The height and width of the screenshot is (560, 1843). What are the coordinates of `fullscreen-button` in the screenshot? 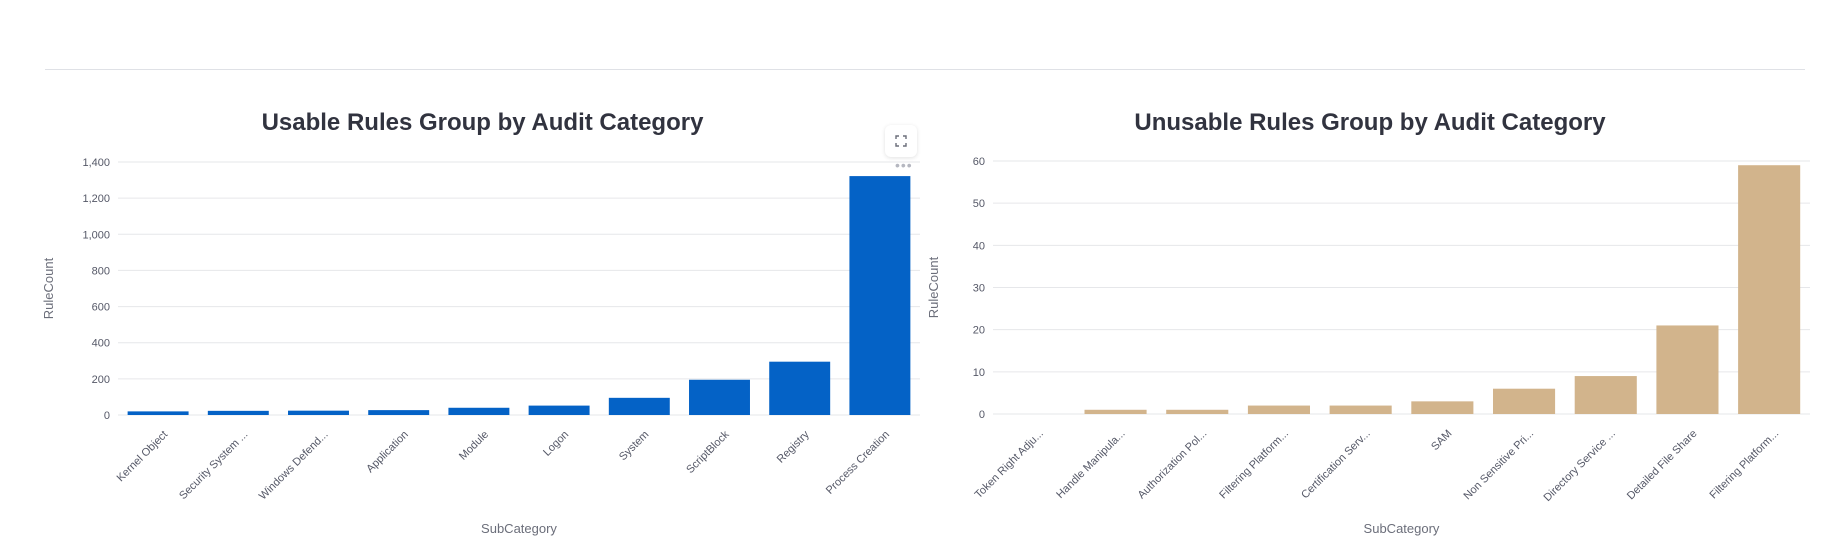 It's located at (901, 141).